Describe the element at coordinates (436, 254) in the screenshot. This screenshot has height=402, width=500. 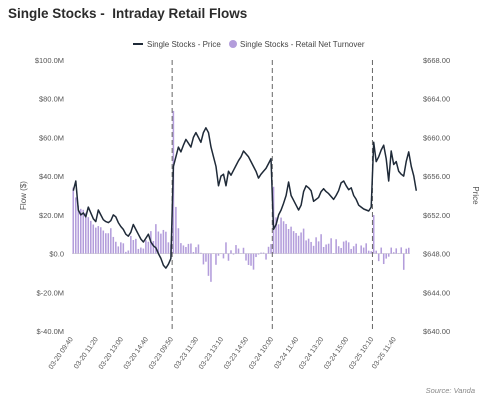
I see `y-right-tick-label: $648.00` at that location.